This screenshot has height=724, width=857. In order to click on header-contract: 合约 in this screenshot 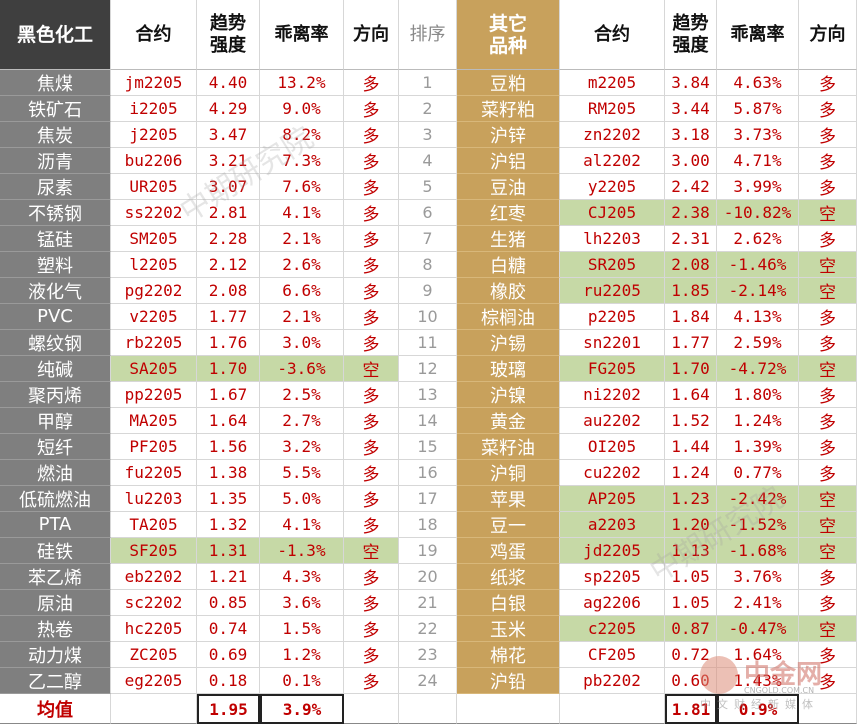, I will do `click(154, 35)`.